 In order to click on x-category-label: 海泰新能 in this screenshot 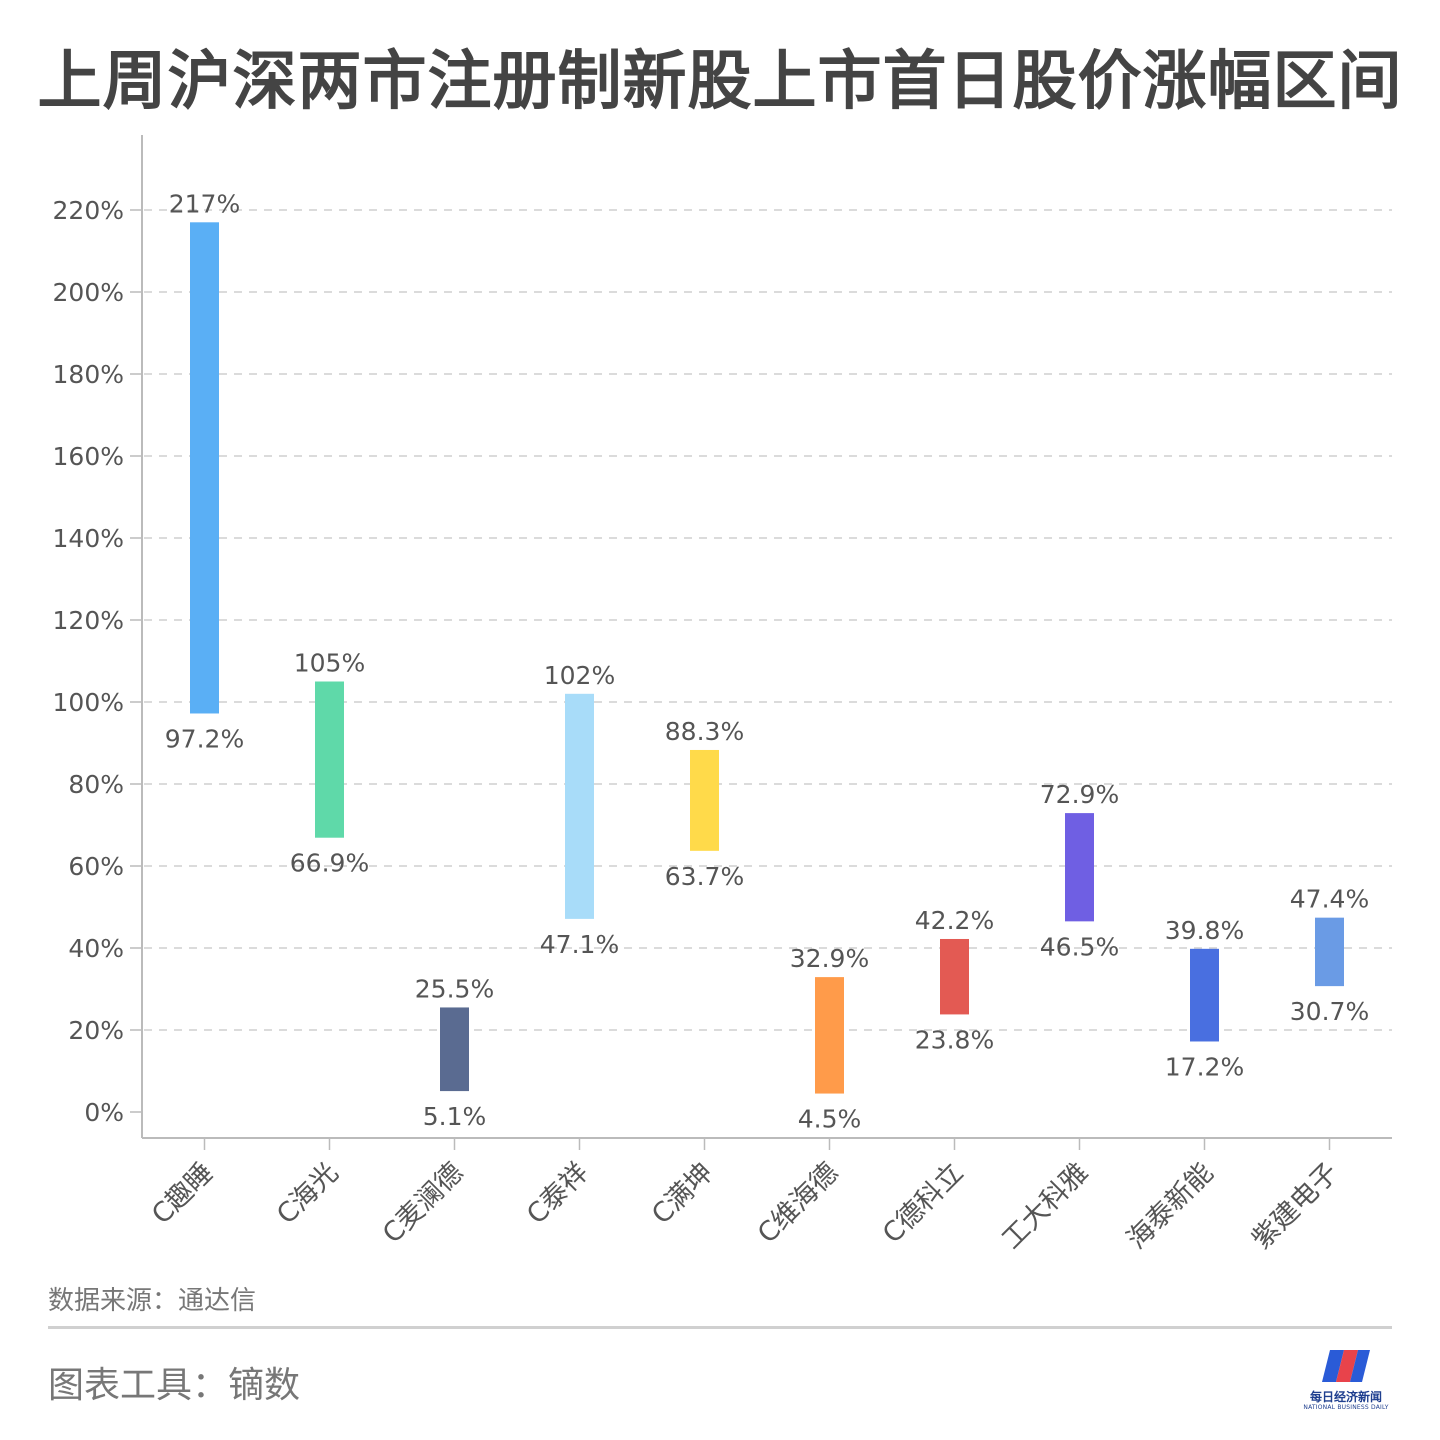, I will do `click(1170, 1206)`.